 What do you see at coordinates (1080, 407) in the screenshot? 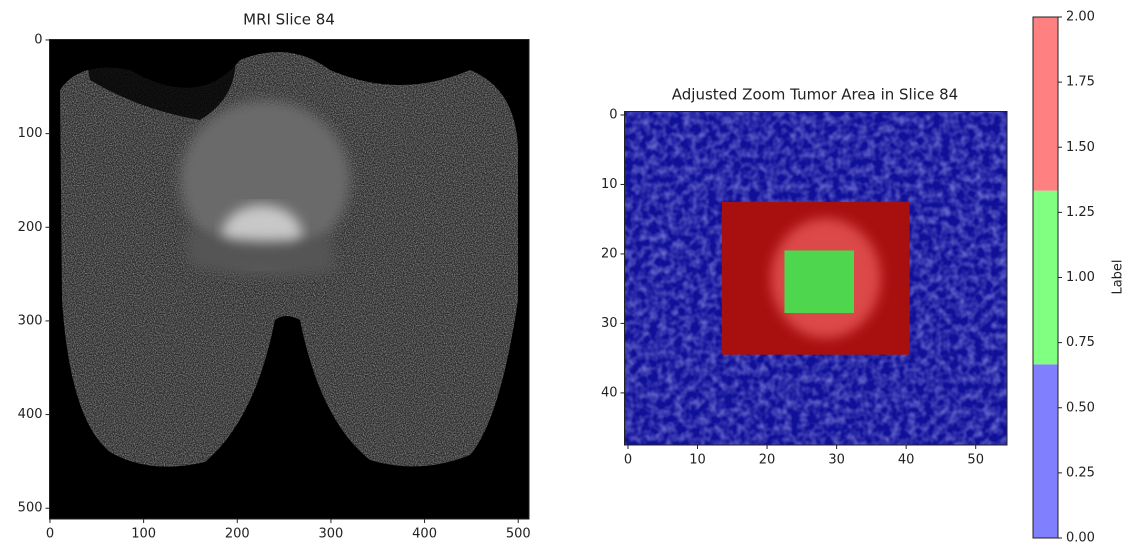
I see `colorbar-tick-label: 0.50` at bounding box center [1080, 407].